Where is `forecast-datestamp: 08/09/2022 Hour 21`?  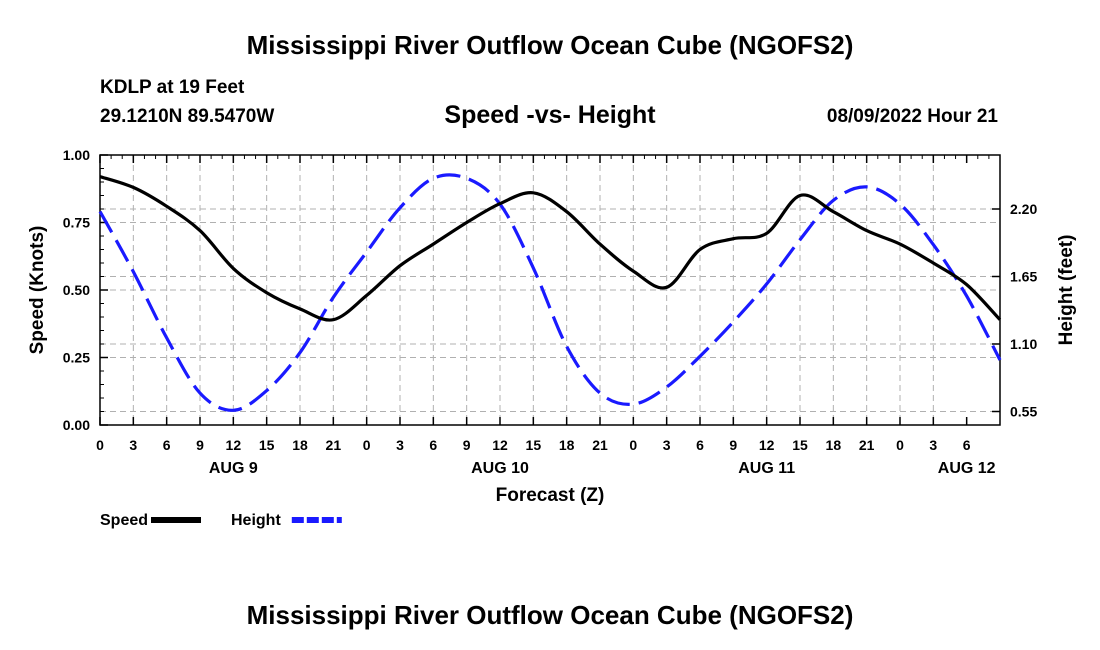 forecast-datestamp: 08/09/2022 Hour 21 is located at coordinates (912, 116).